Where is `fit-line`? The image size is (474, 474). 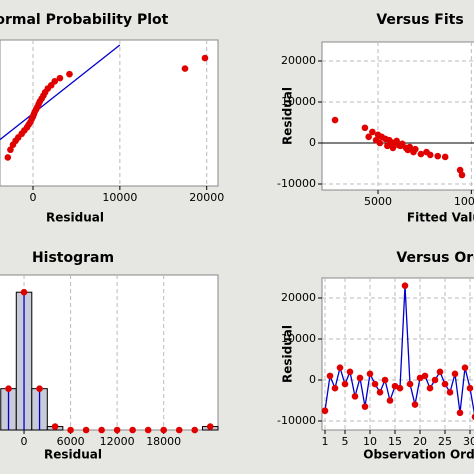 fit-line is located at coordinates (60, 92).